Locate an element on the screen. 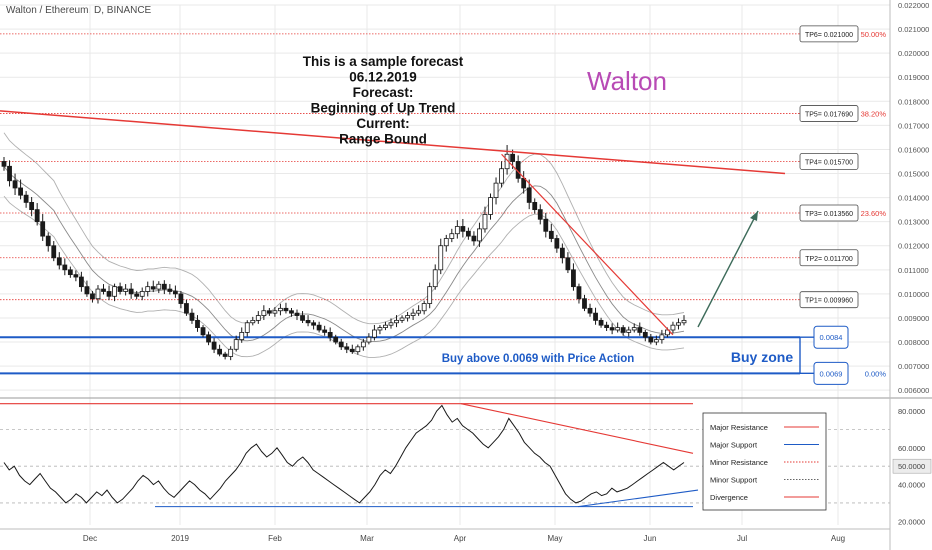 The height and width of the screenshot is (550, 932). price-tick: 0.010000 is located at coordinates (913, 294).